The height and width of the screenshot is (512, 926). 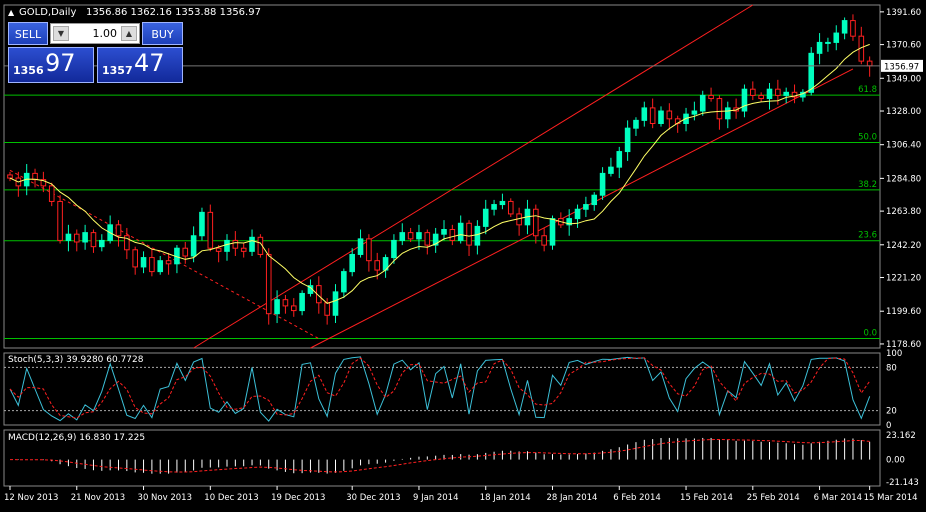 What do you see at coordinates (28, 33) in the screenshot?
I see `sell-button: SELL` at bounding box center [28, 33].